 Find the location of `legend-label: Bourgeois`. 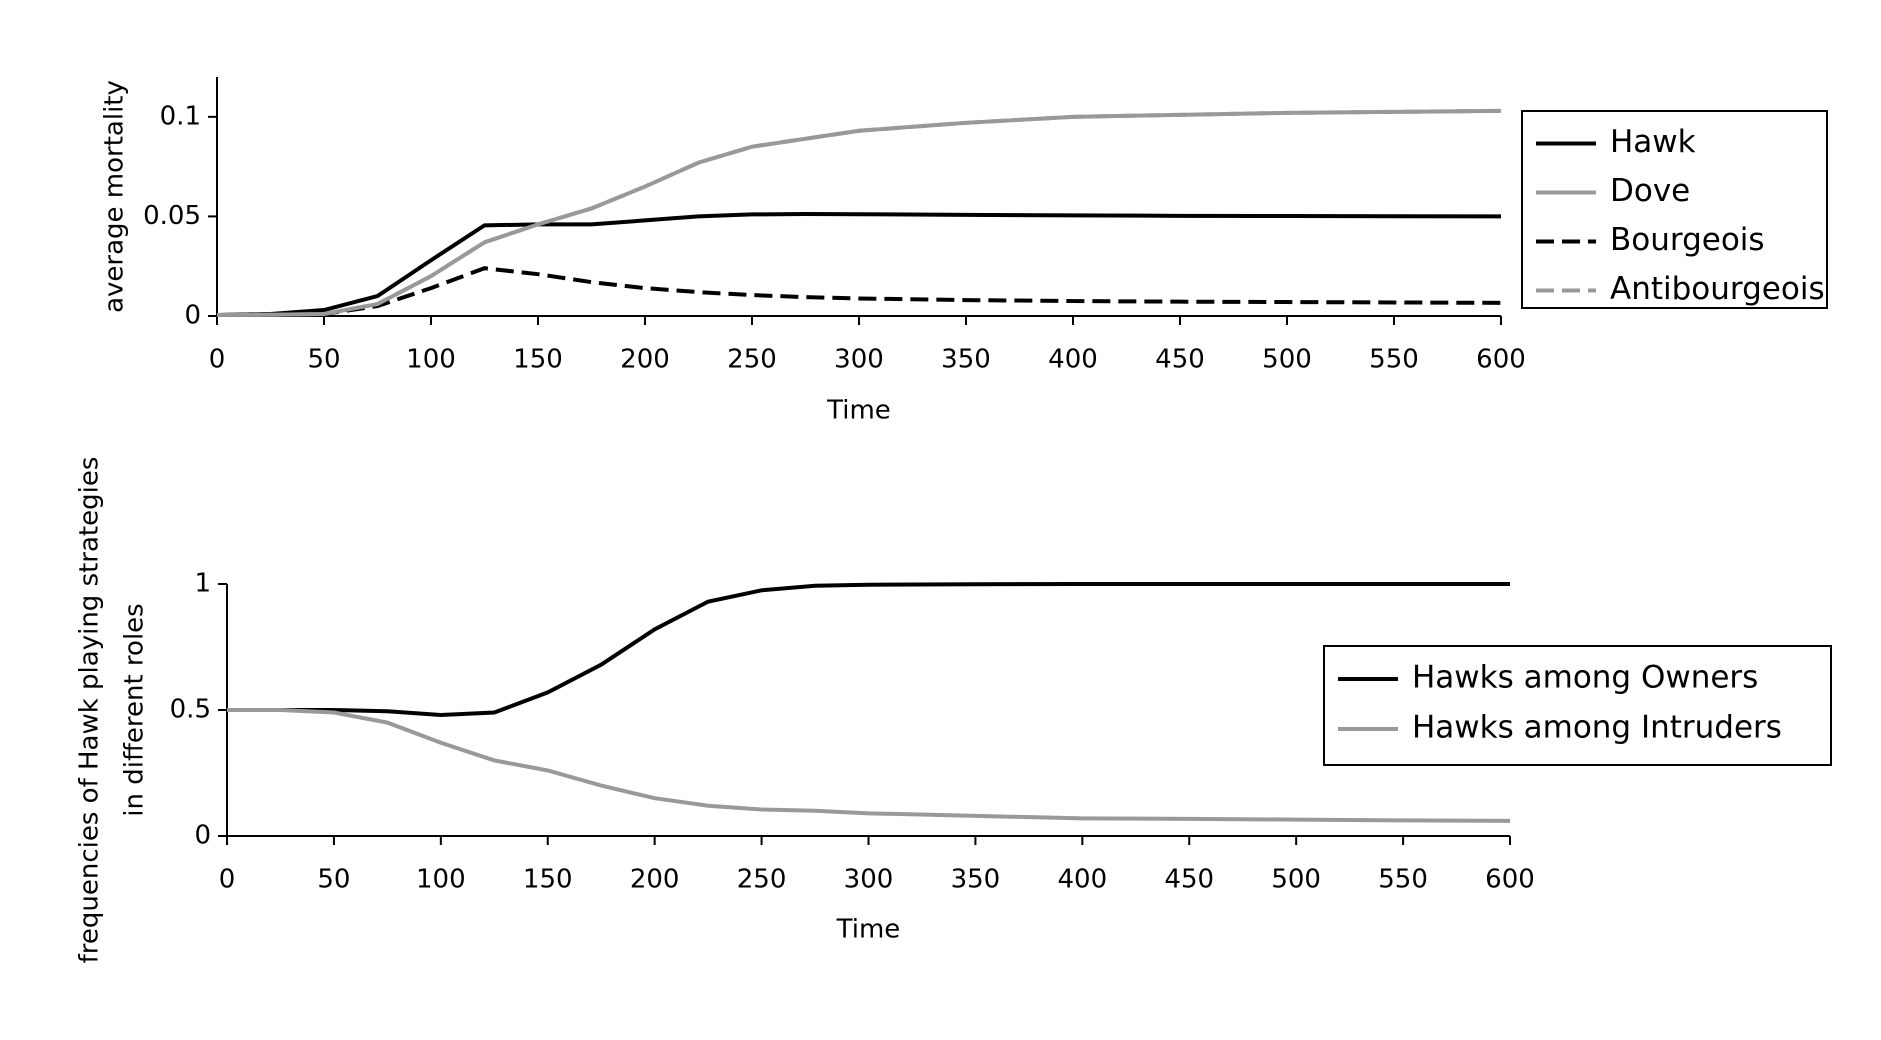

legend-label: Bourgeois is located at coordinates (1687, 240).